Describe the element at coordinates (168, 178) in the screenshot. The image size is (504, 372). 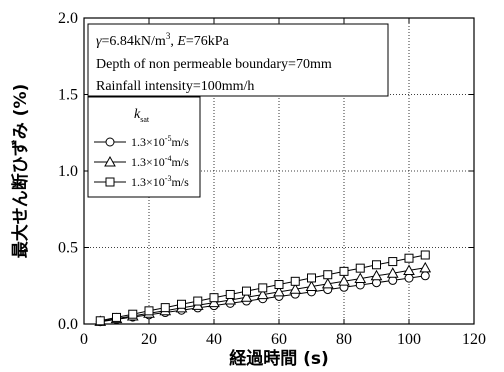
I see `legend-entry-3-exp: -3` at that location.